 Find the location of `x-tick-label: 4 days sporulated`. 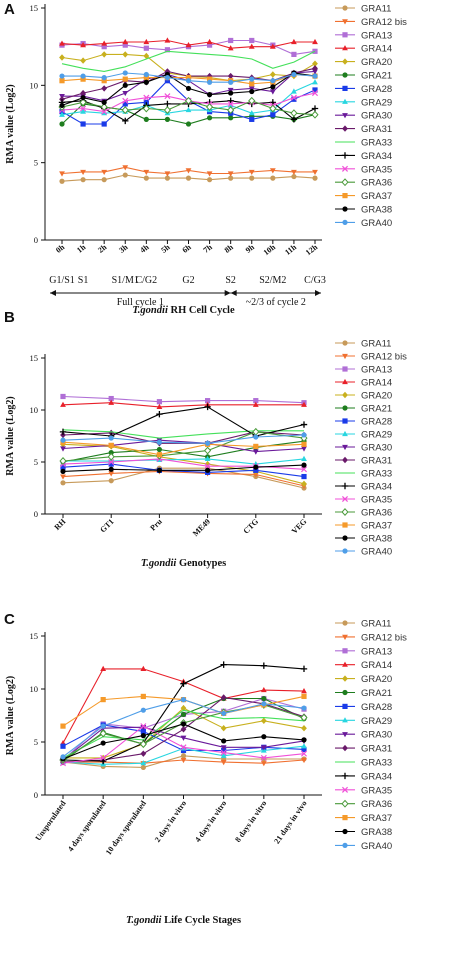

x-tick-label: 4 days sporulated is located at coordinates (87, 826).